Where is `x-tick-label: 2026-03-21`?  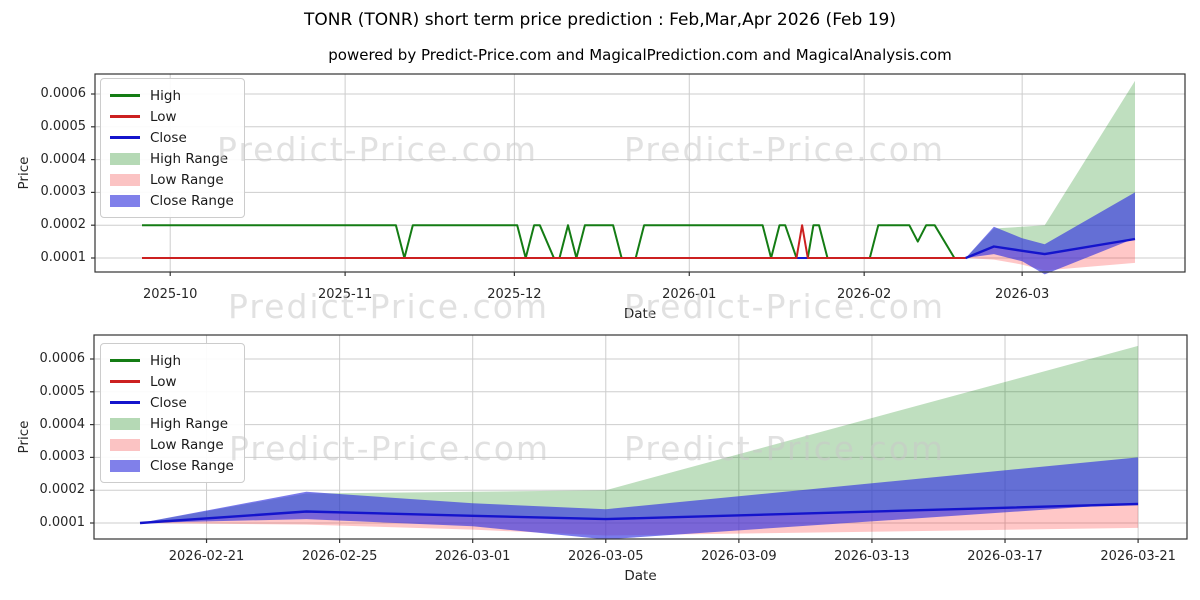 x-tick-label: 2026-03-21 is located at coordinates (1138, 556).